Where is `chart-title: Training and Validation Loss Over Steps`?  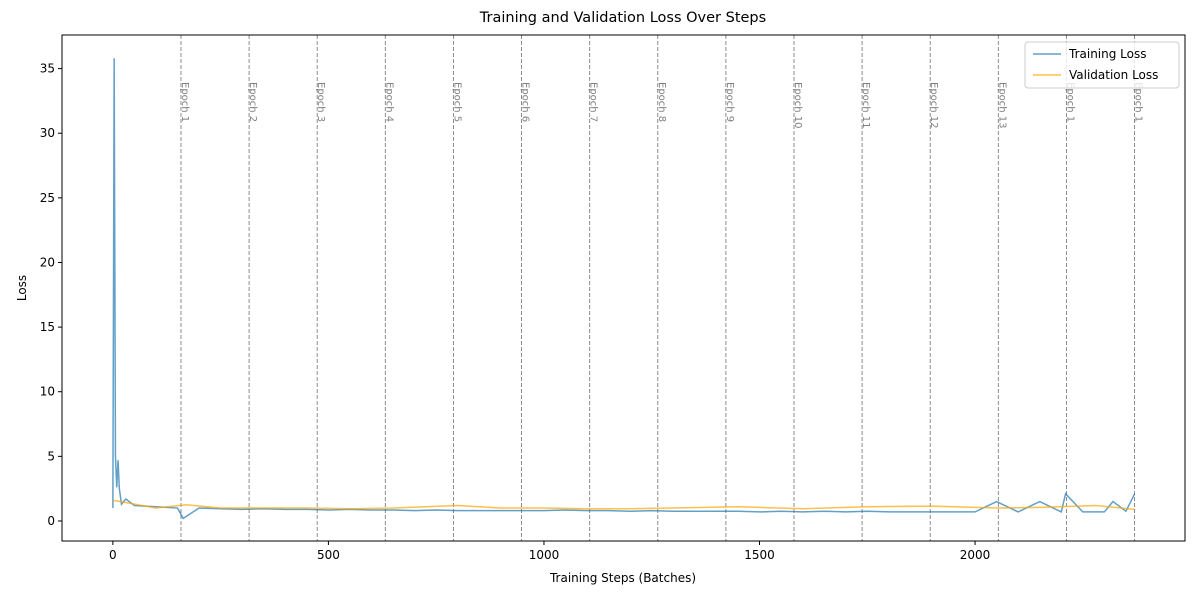 chart-title: Training and Validation Loss Over Steps is located at coordinates (622, 18).